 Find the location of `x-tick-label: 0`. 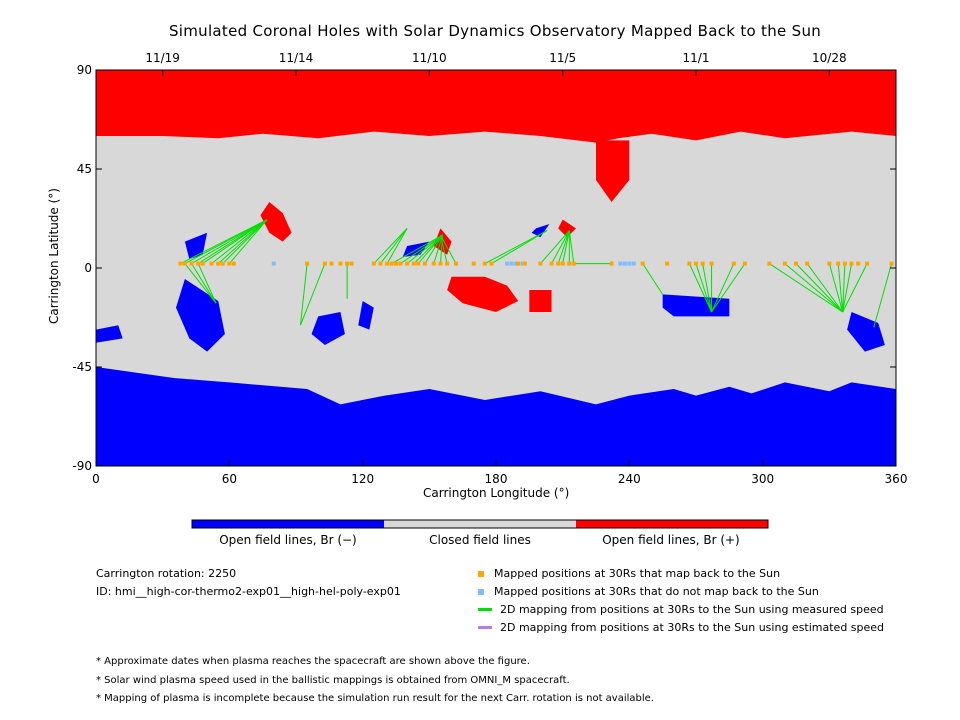

x-tick-label: 0 is located at coordinates (96, 479).